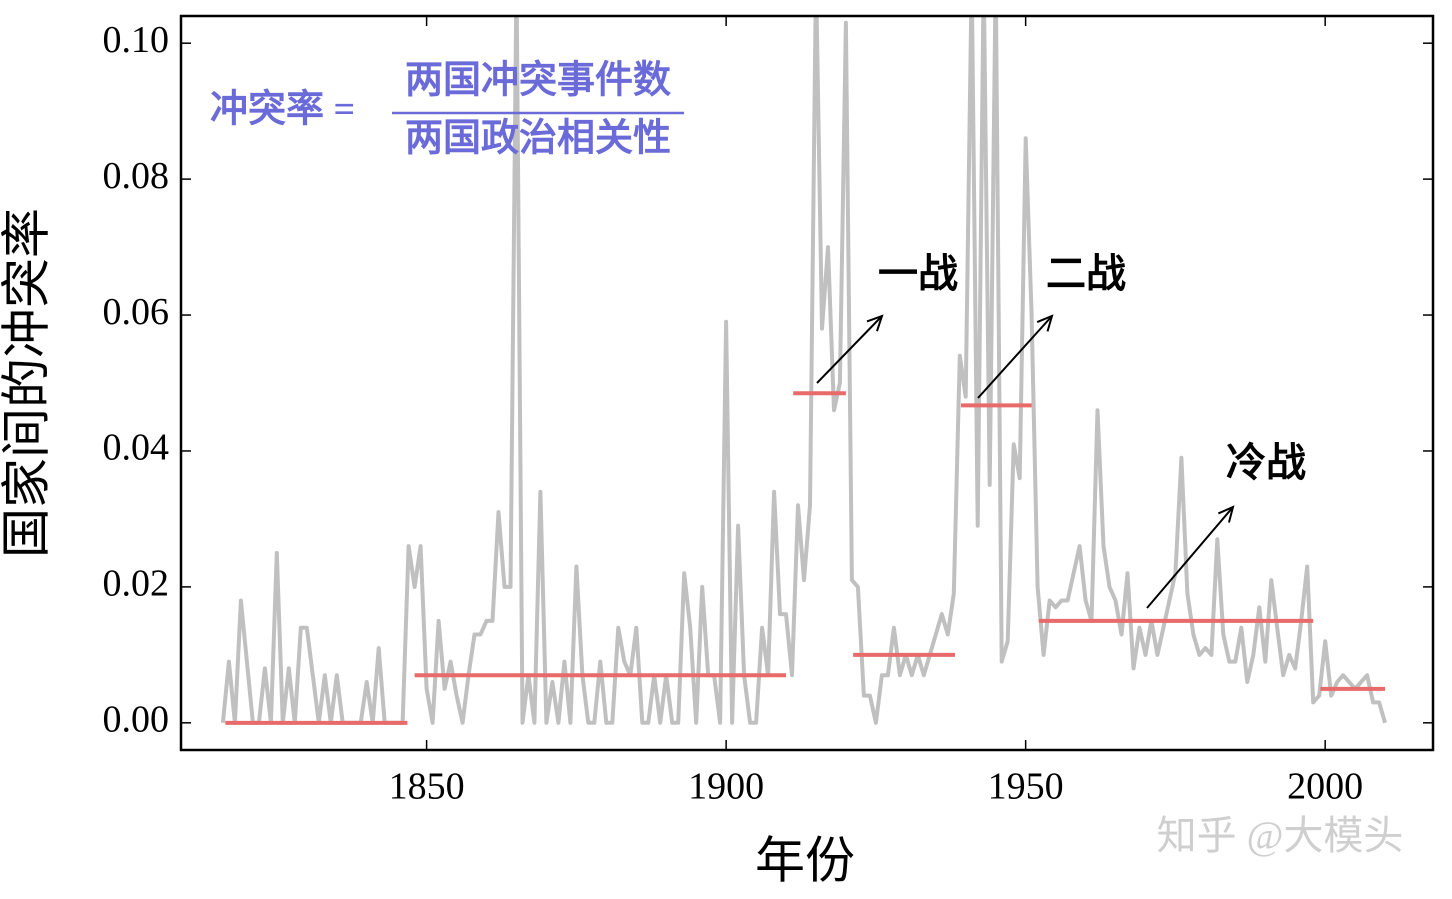  Describe the element at coordinates (918, 273) in the screenshot. I see `annotation-label: 一战` at that location.